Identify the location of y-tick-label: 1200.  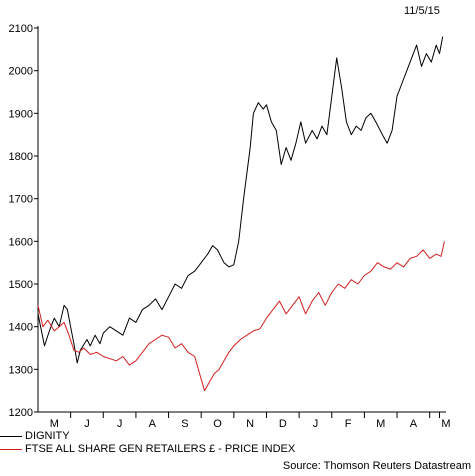
(21, 413).